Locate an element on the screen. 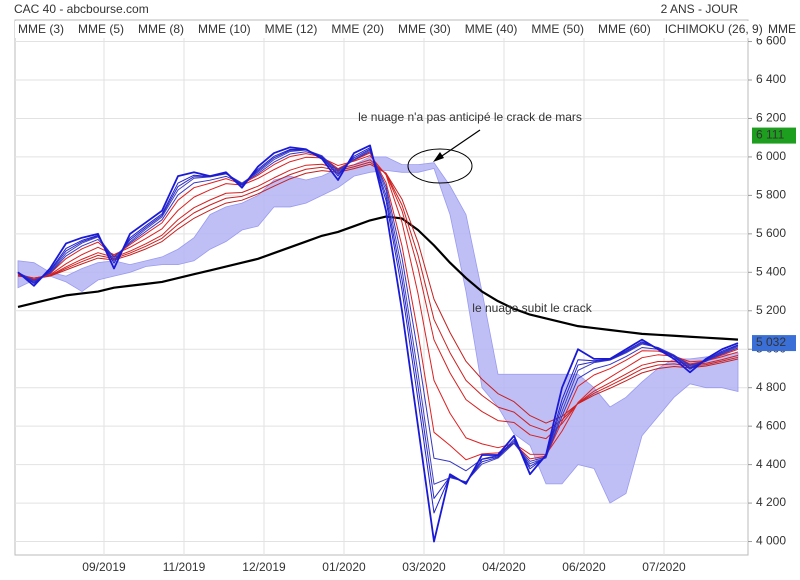  y-tick-label: 4 400 is located at coordinates (771, 464).